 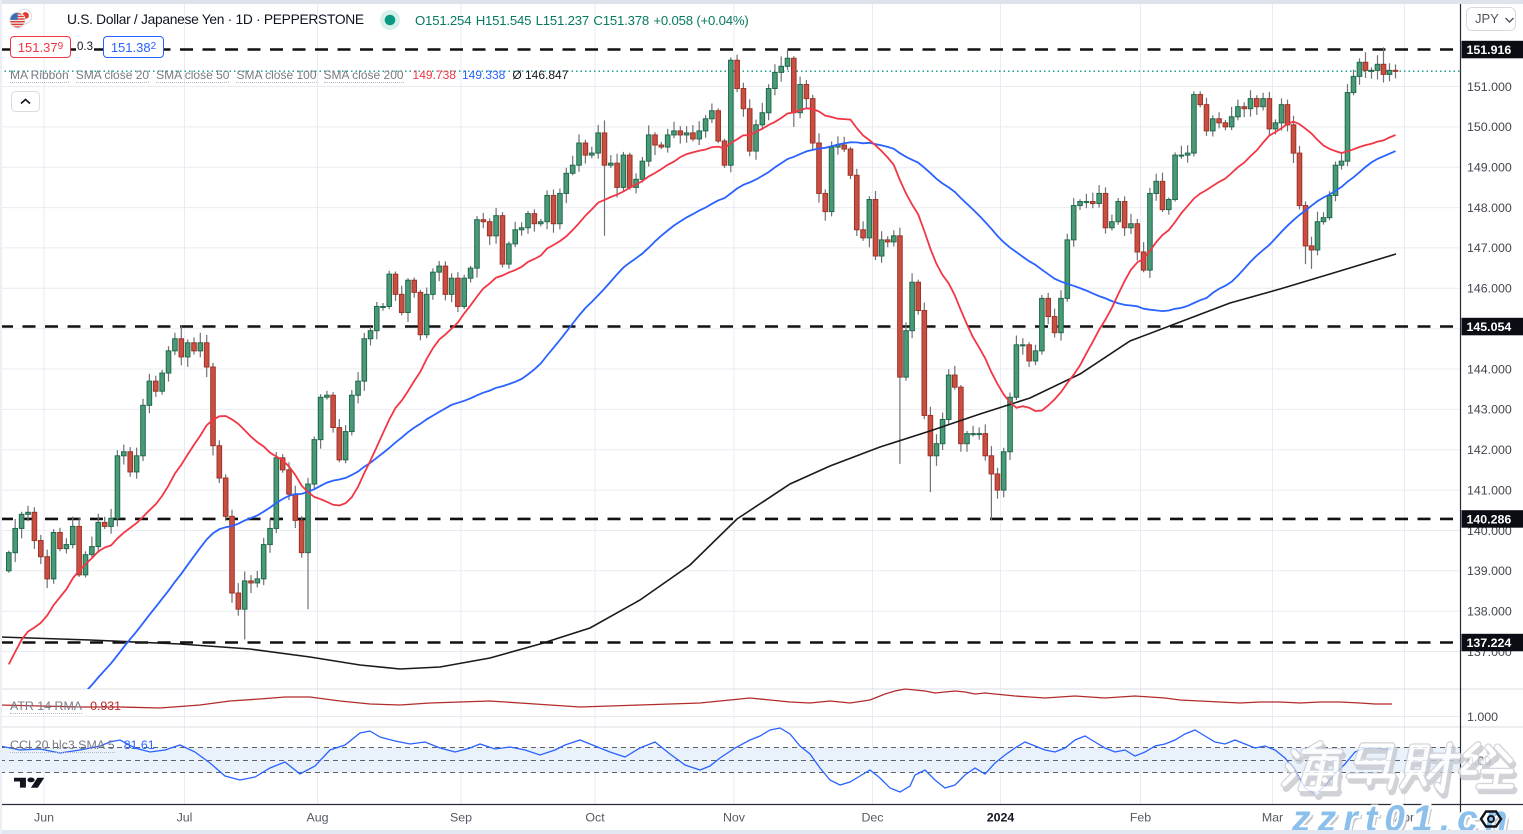 I want to click on svg-text: Oct, so click(x=595, y=818).